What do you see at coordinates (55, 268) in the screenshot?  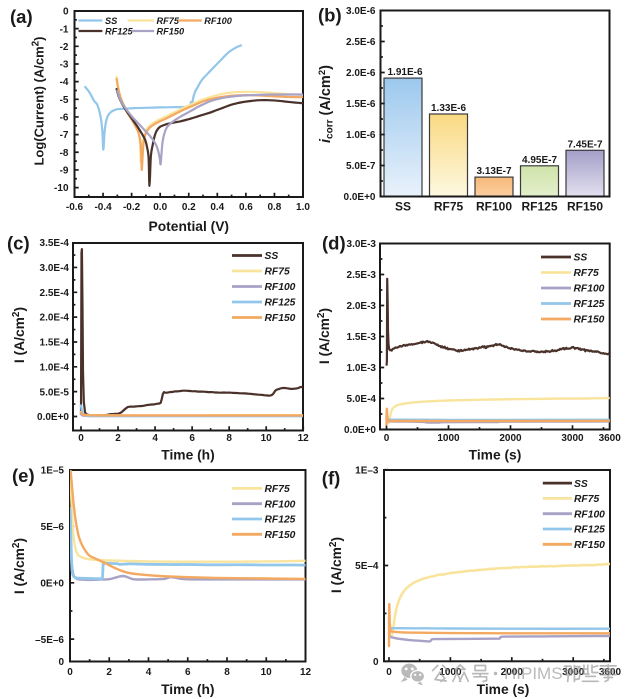 I see `svg-text: 3.0E-4` at bounding box center [55, 268].